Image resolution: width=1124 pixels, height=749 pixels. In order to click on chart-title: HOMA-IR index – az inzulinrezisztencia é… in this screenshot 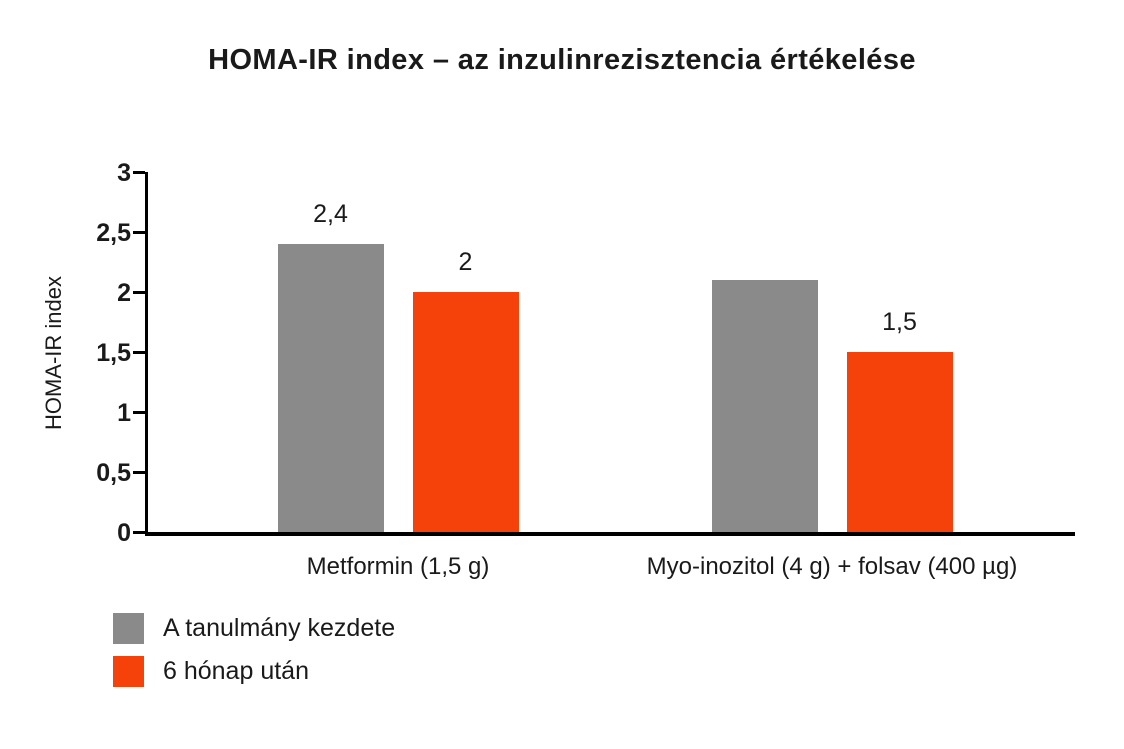, I will do `click(562, 60)`.